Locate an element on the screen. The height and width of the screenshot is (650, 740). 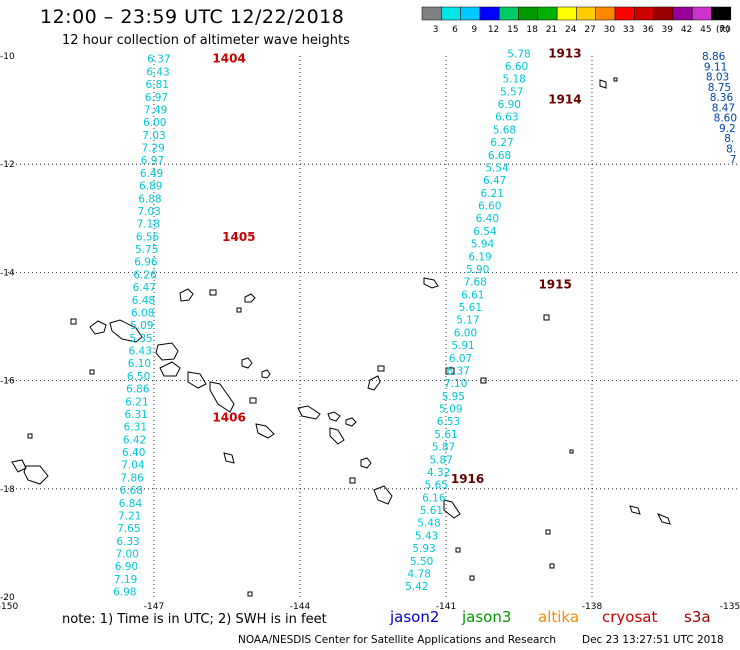
wave-height-value: 6.47 is located at coordinates (494, 181).